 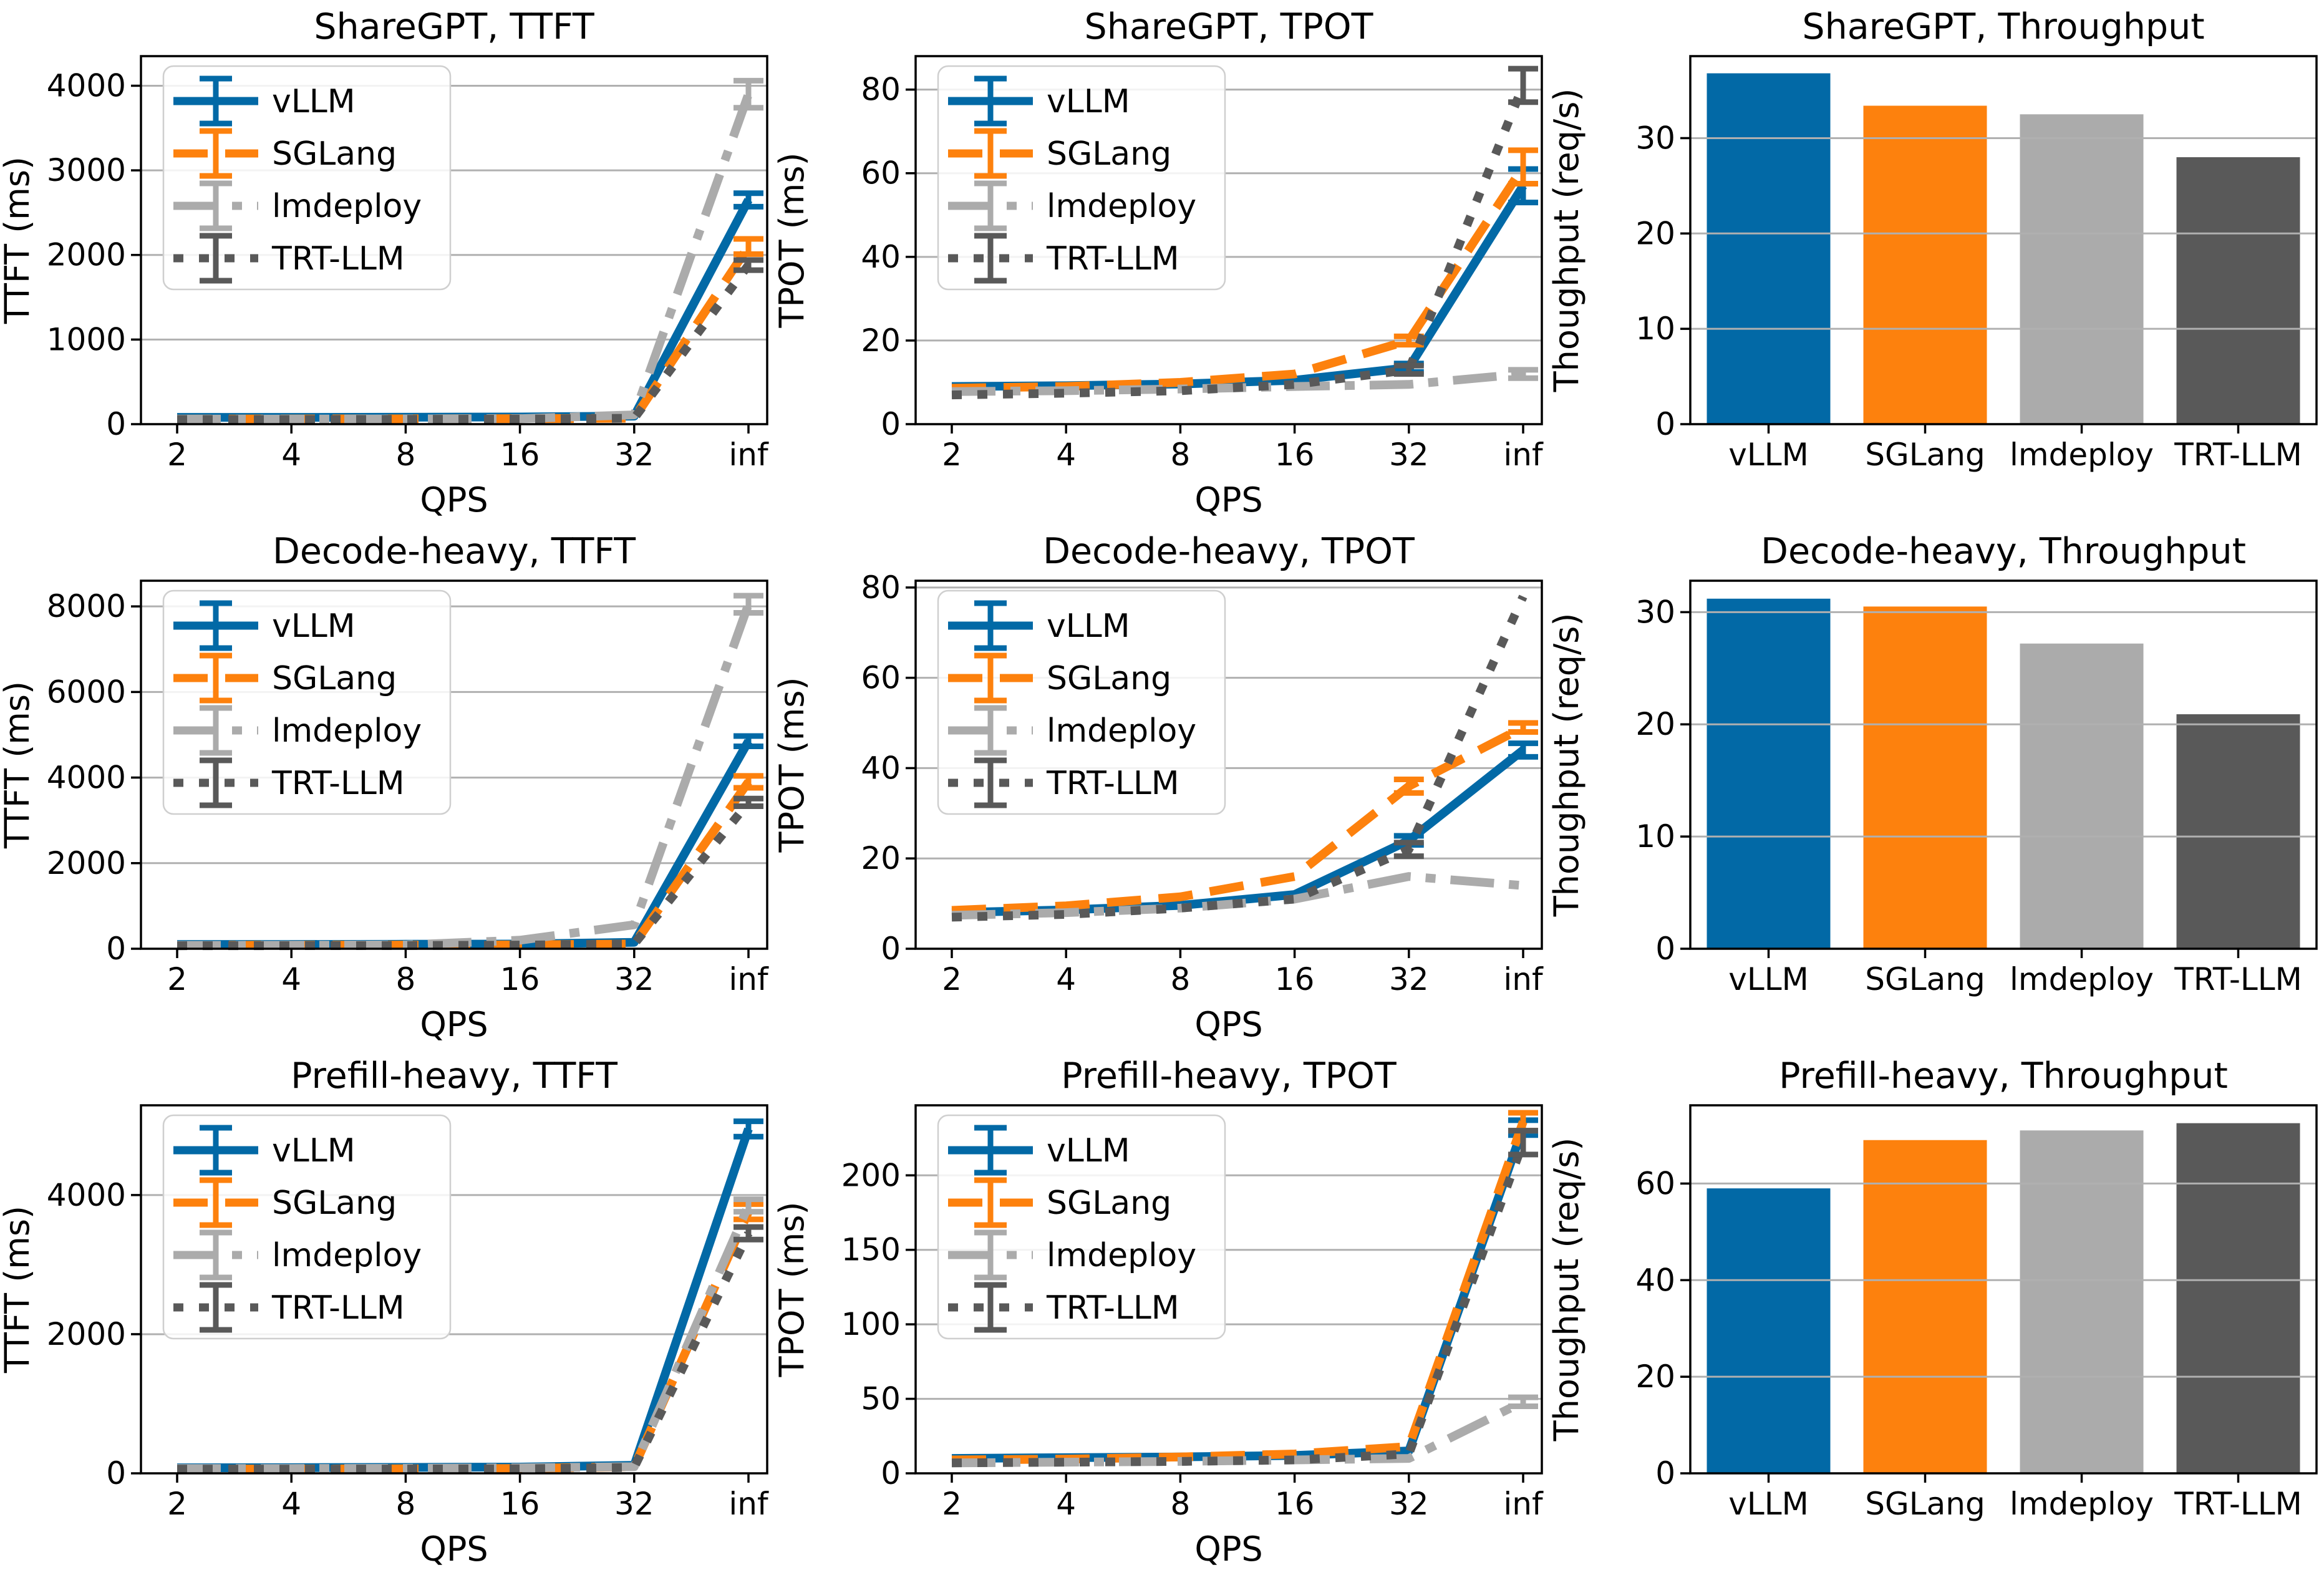 I want to click on y-tick-label: 200, so click(x=871, y=1175).